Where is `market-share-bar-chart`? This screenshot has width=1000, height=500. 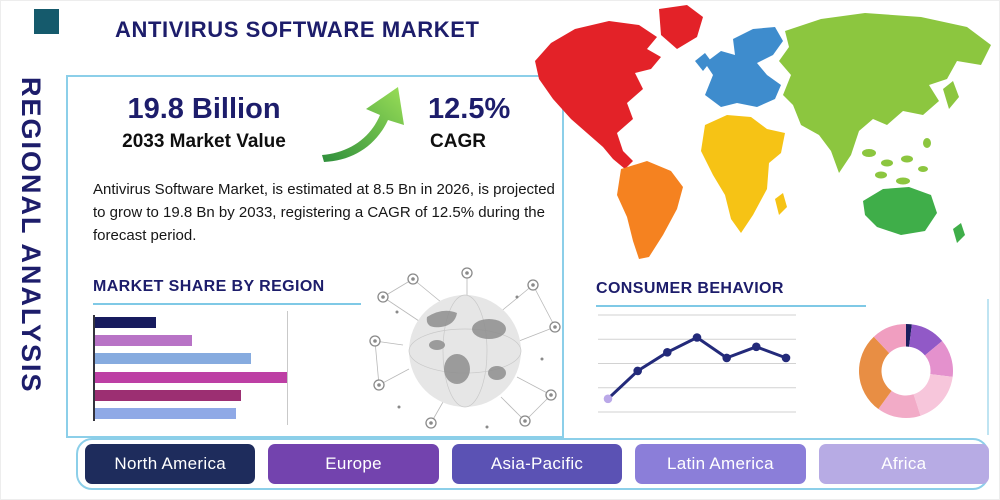 market-share-bar-chart is located at coordinates (215, 368).